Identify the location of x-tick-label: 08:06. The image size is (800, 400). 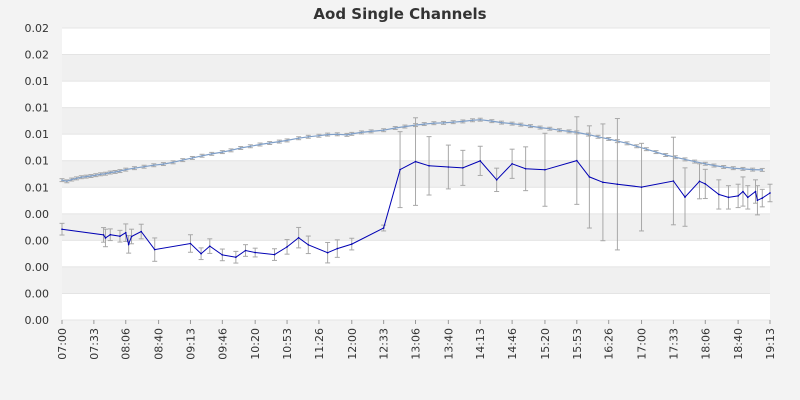
(126, 344).